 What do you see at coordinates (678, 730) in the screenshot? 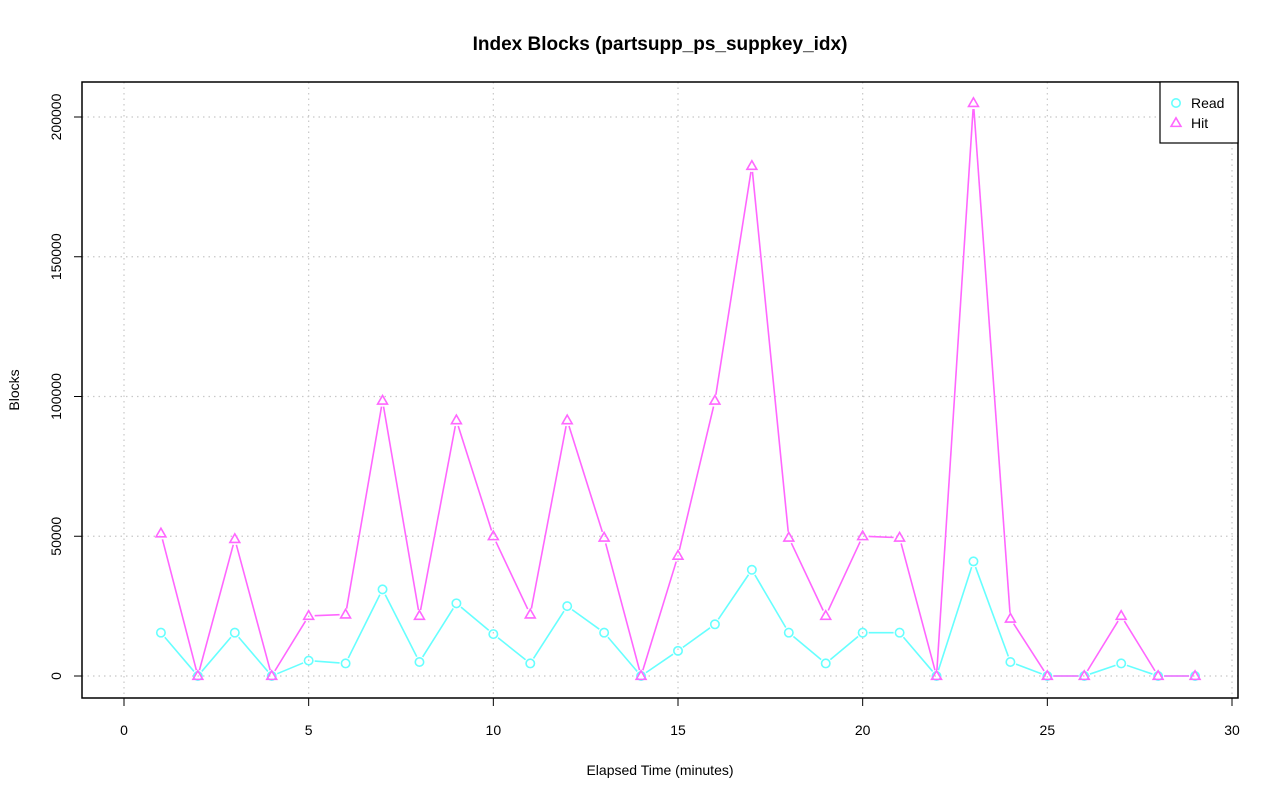
I see `x-tick-label: 15` at bounding box center [678, 730].